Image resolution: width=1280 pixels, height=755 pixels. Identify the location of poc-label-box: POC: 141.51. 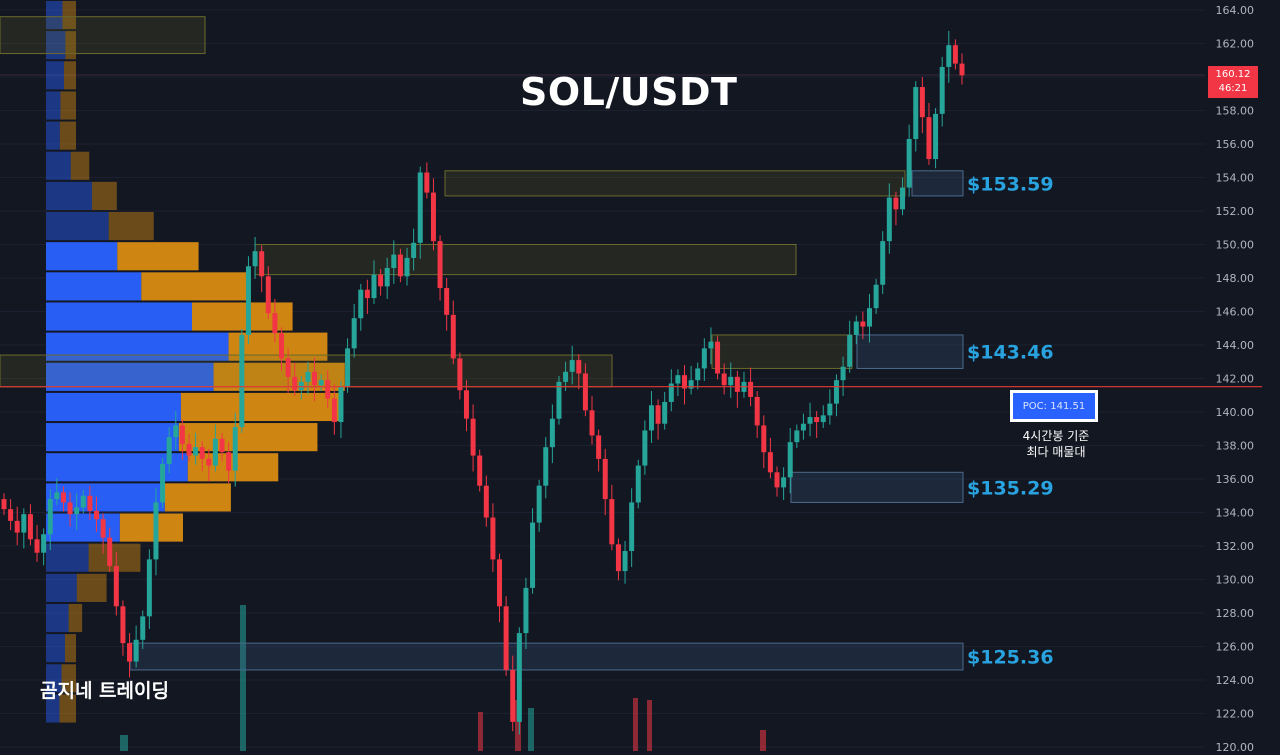
(1054, 406).